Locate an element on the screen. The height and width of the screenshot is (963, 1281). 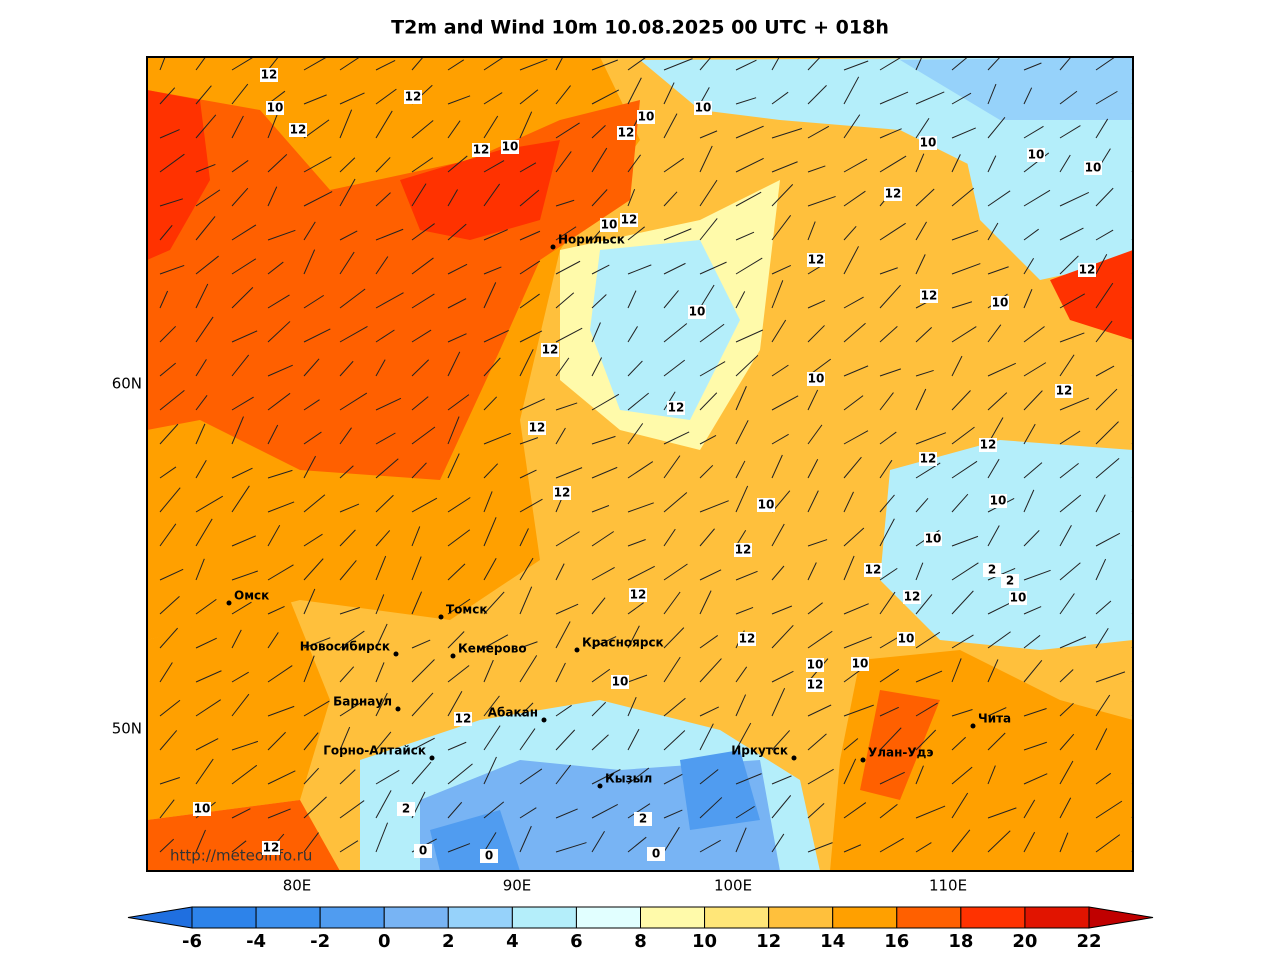
colorbar-bin is located at coordinates (801, 917).